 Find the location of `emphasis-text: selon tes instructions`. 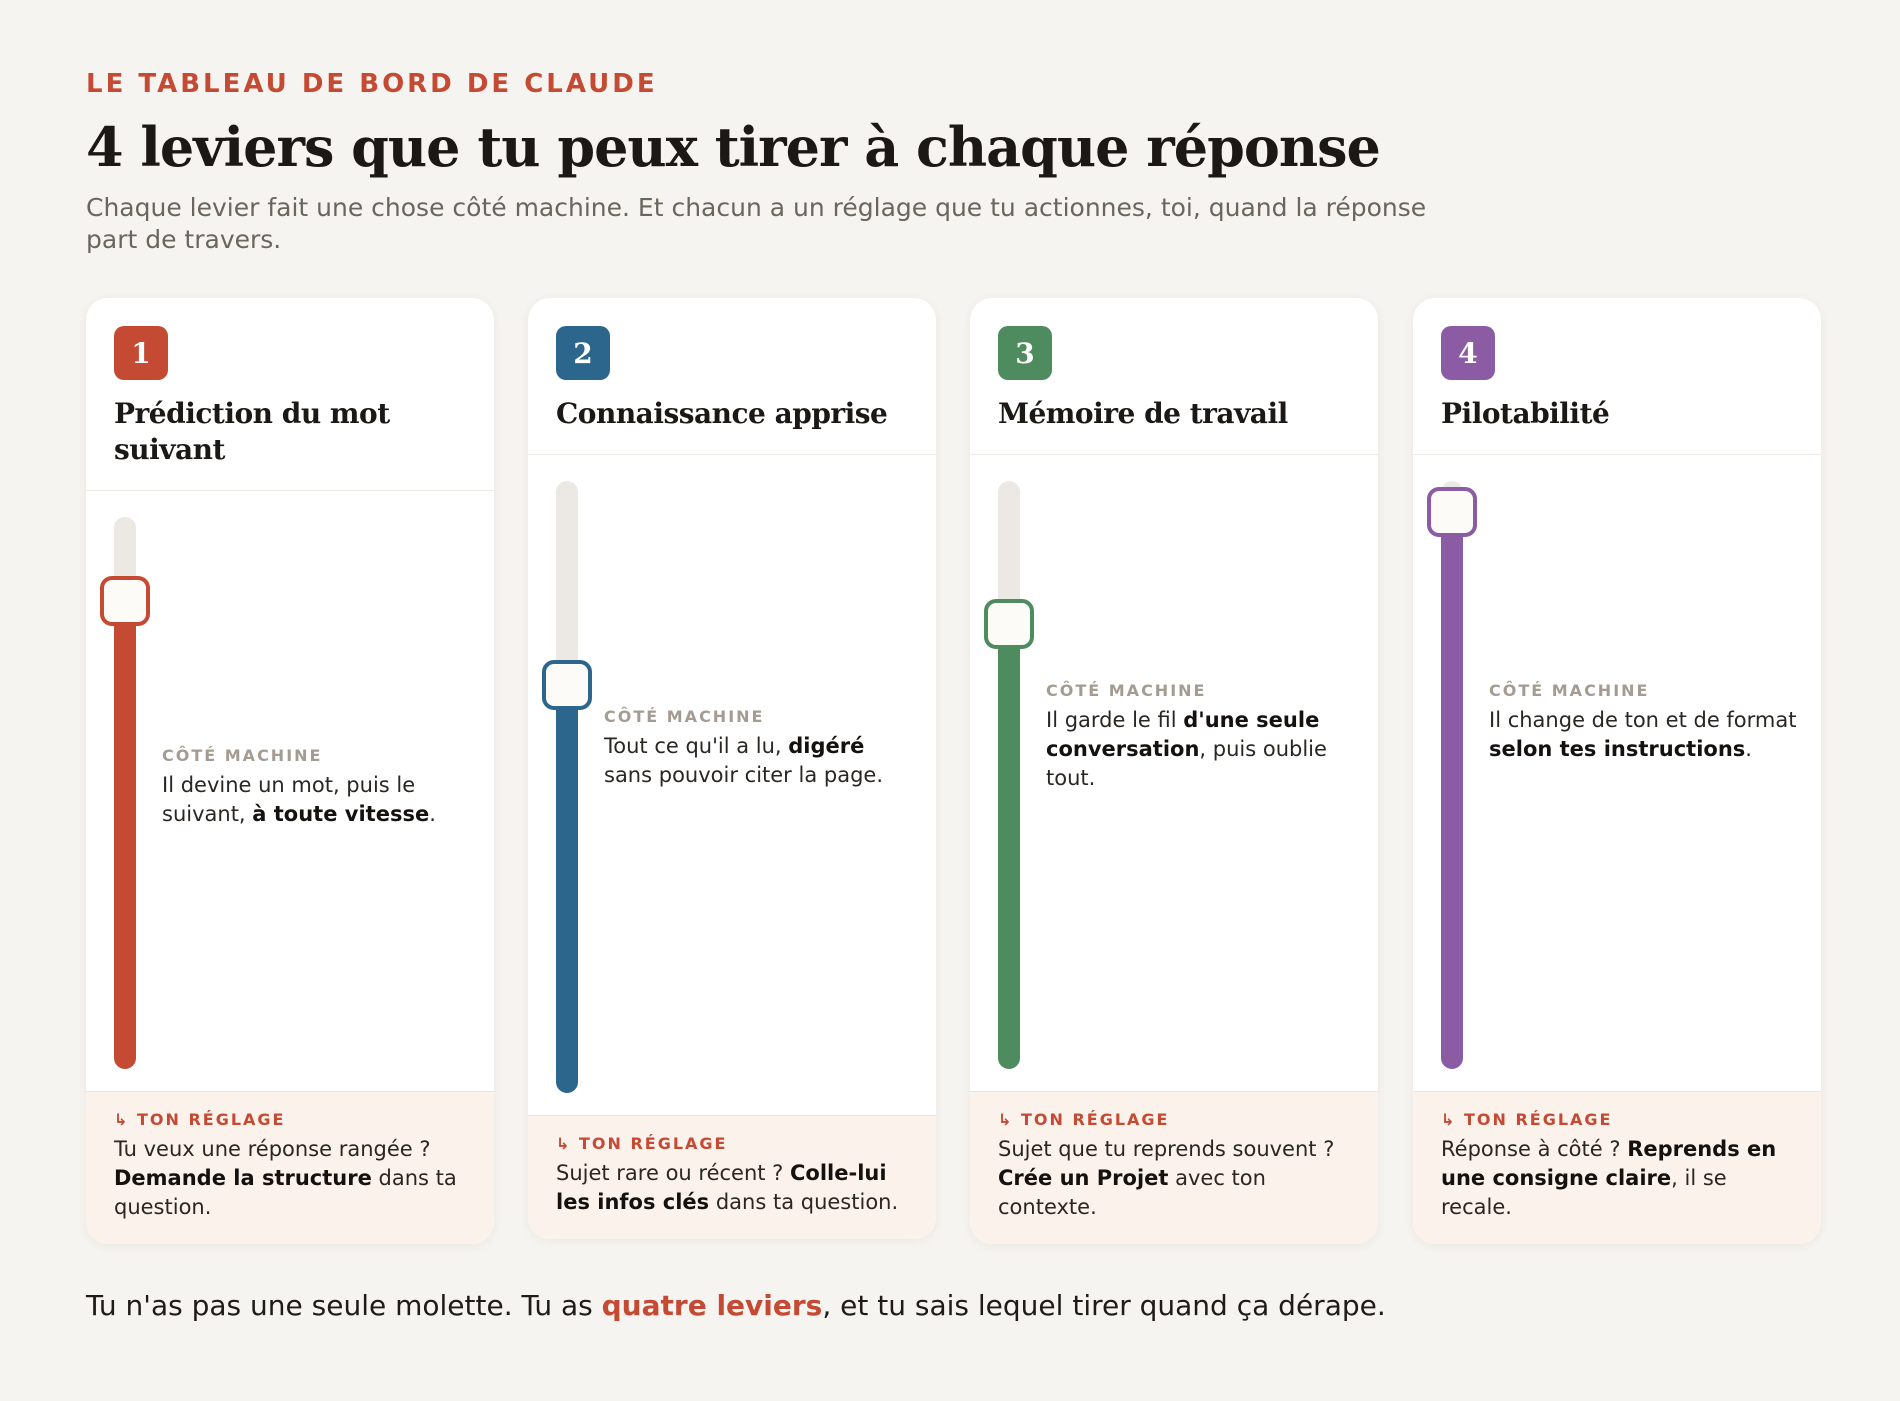

emphasis-text: selon tes instructions is located at coordinates (1617, 749).